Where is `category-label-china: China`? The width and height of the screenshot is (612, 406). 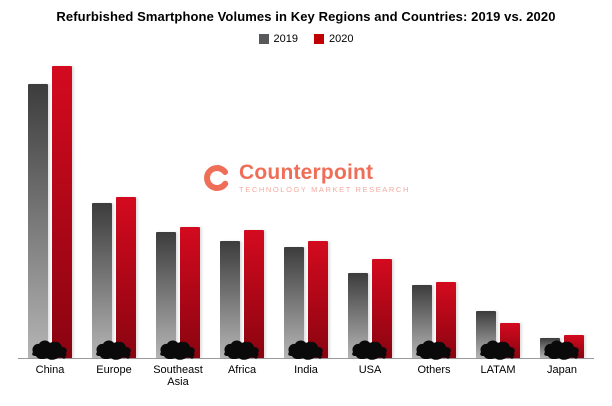 category-label-china: China is located at coordinates (50, 370).